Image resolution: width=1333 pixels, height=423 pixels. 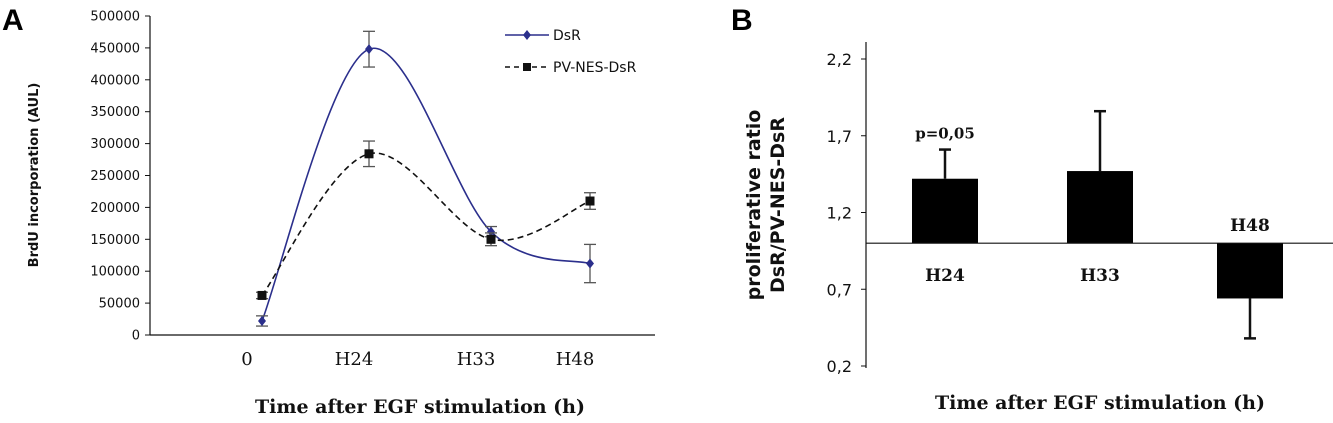 I want to click on y-tick-label-a: 250000, so click(x=115, y=176).